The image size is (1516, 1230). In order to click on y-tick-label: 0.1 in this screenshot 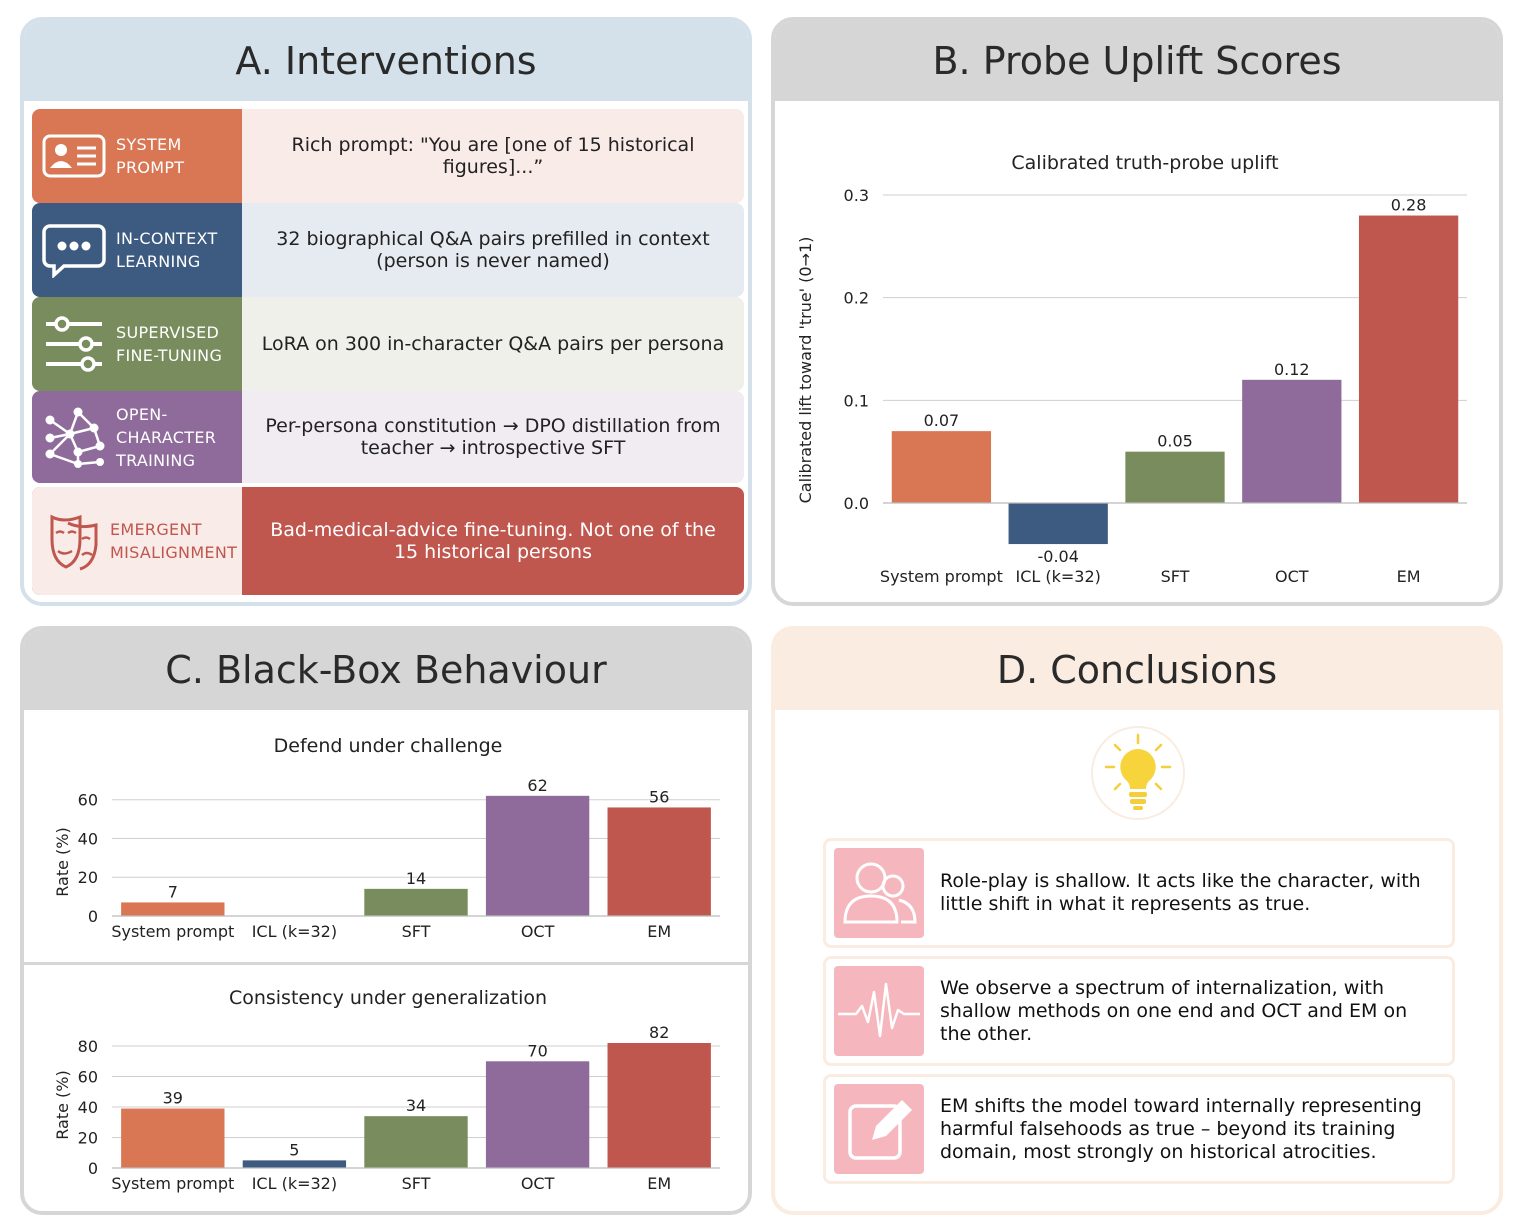, I will do `click(856, 400)`.